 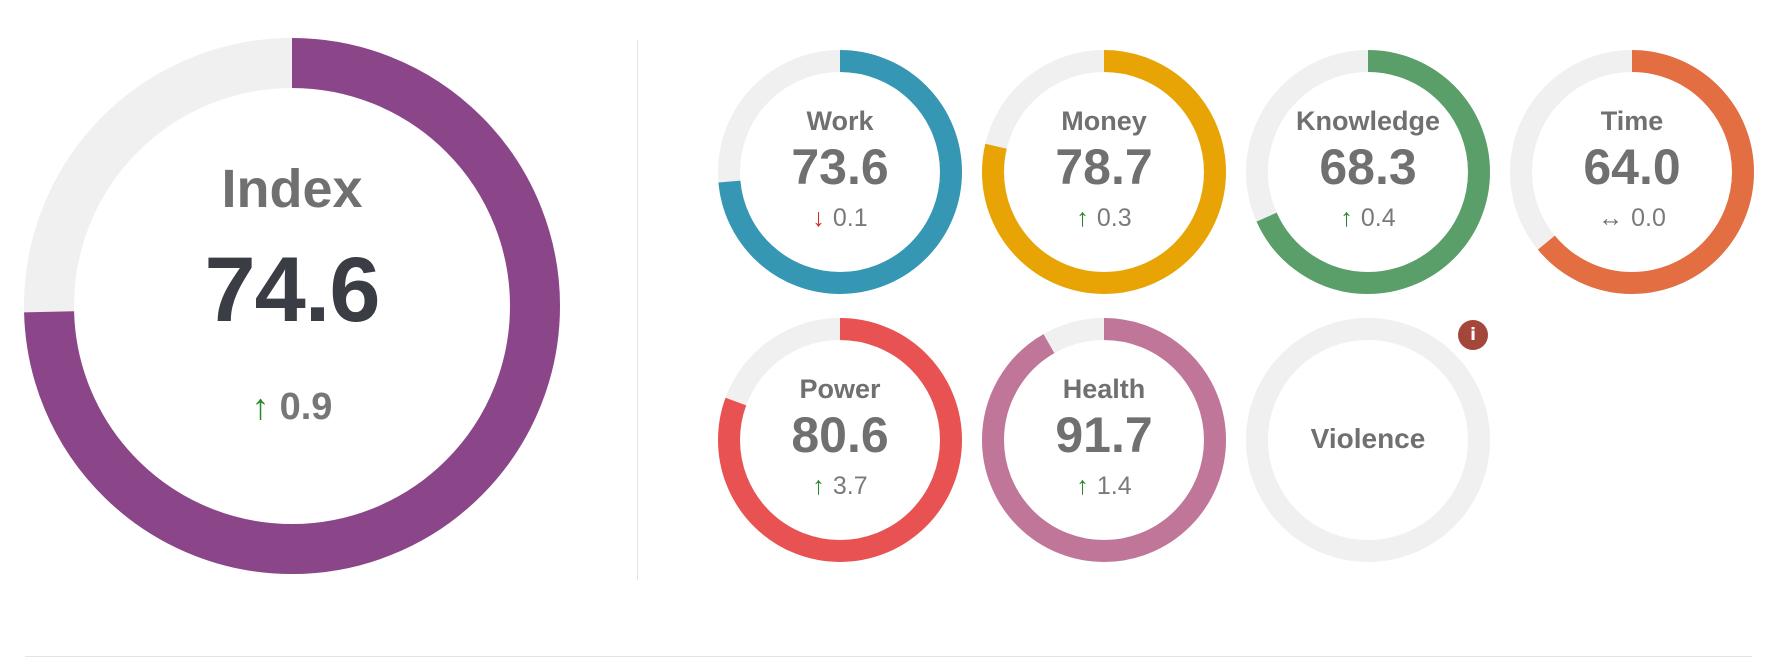 I want to click on domain-value: 91.7, so click(x=1104, y=435).